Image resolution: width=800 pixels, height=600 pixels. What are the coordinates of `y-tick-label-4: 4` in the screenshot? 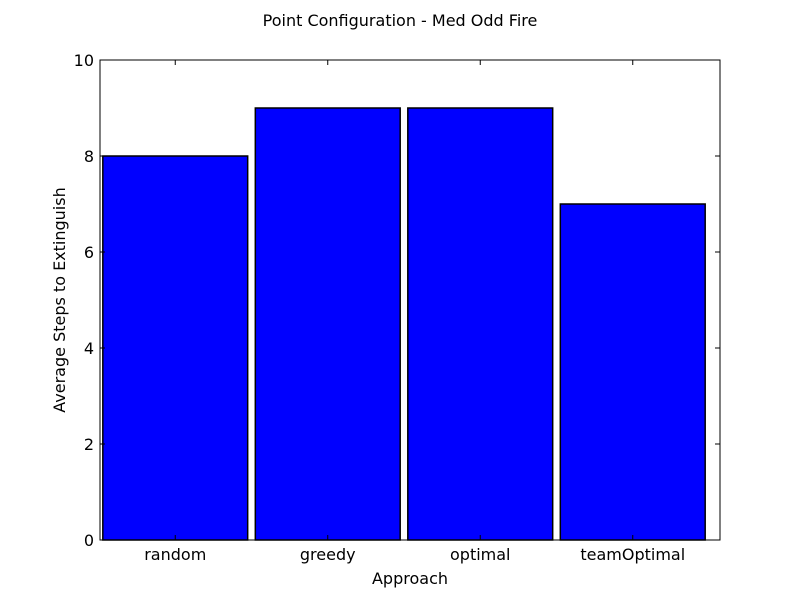 It's located at (89, 348).